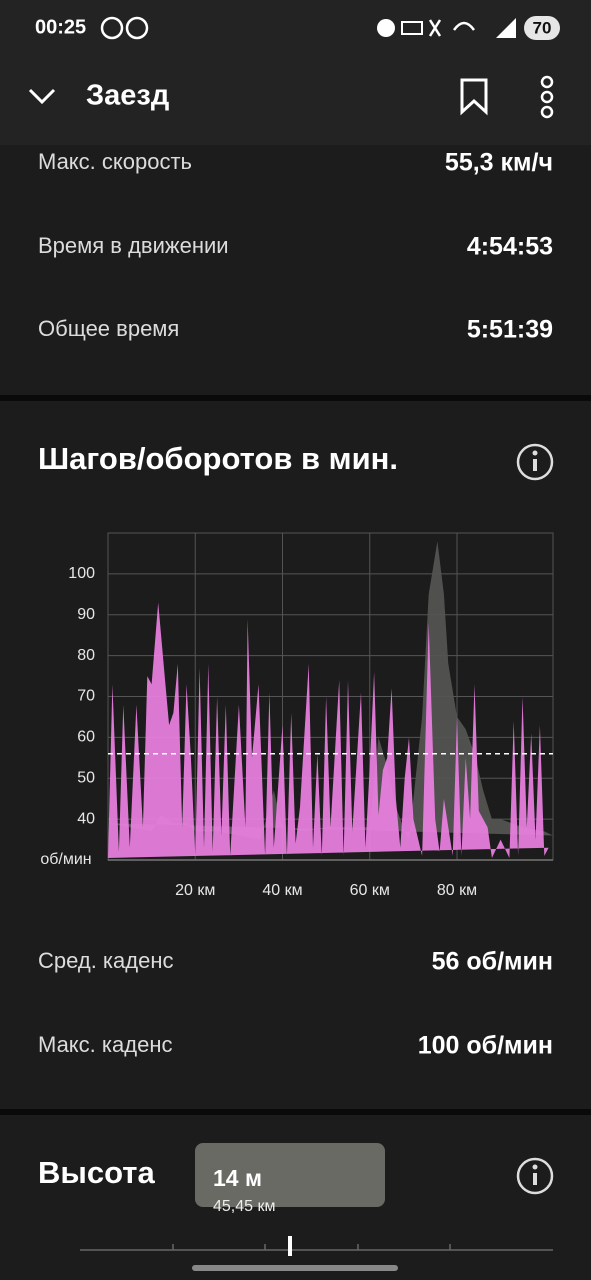 Image resolution: width=591 pixels, height=1280 pixels. I want to click on stat-label: Общее время, so click(108, 328).